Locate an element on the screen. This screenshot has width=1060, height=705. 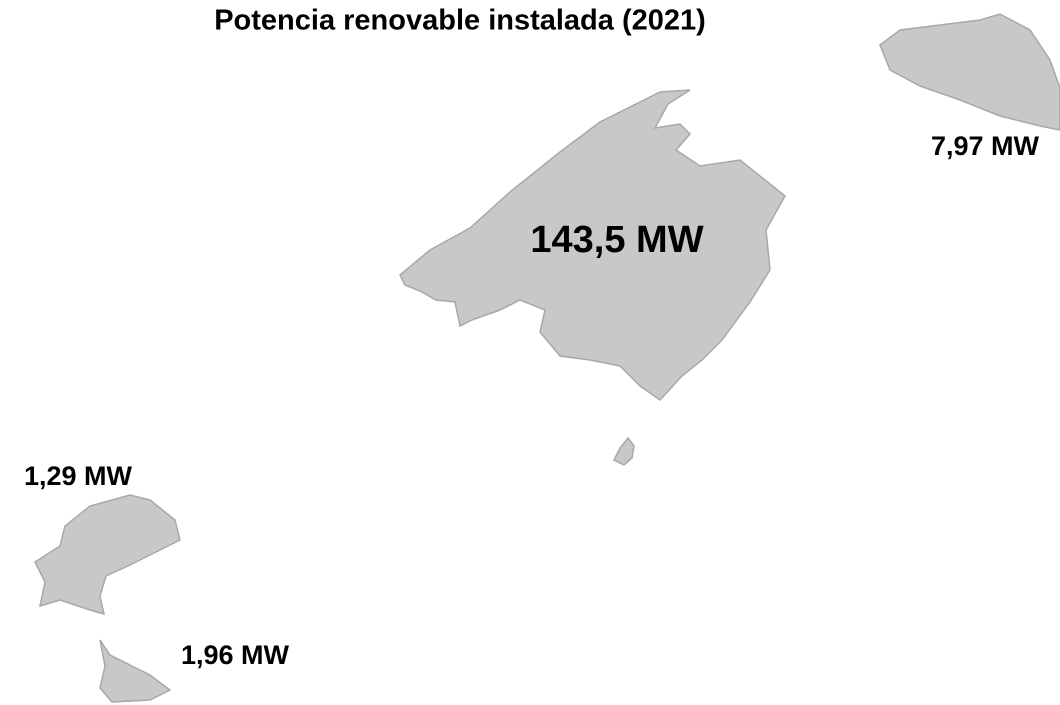
ibiza-label: 1,29 MW is located at coordinates (78, 476).